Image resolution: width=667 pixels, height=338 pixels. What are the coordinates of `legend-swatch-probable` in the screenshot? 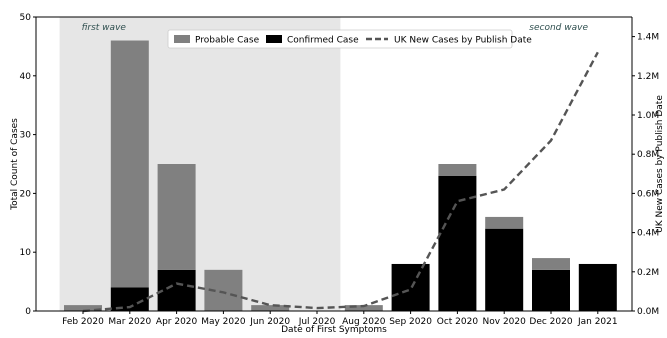 It's located at (182, 39).